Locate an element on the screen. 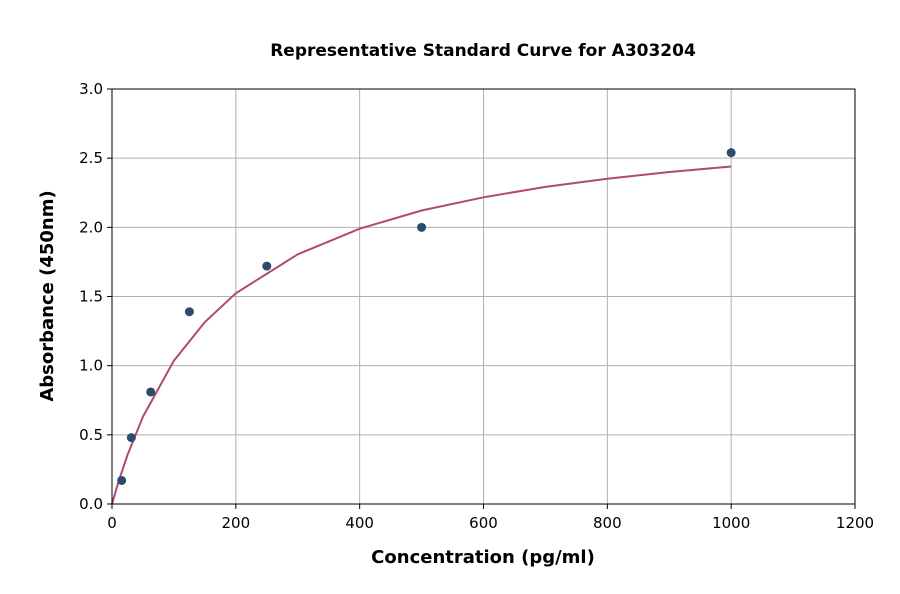 This screenshot has width=900, height=594. x-axis-label: Concentration (pg/ml) is located at coordinates (483, 557).